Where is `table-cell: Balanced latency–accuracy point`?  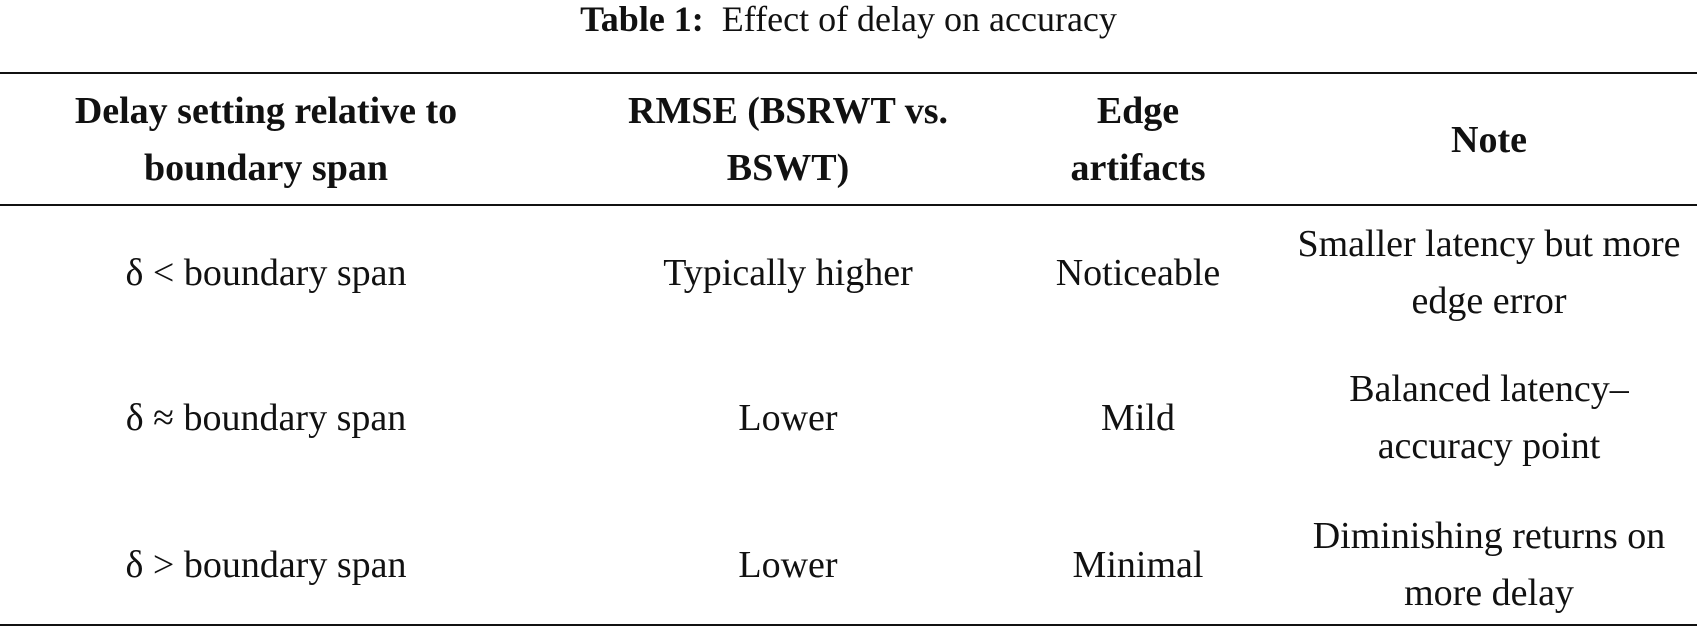
table-cell: Balanced latency–accuracy point is located at coordinates (1489, 417).